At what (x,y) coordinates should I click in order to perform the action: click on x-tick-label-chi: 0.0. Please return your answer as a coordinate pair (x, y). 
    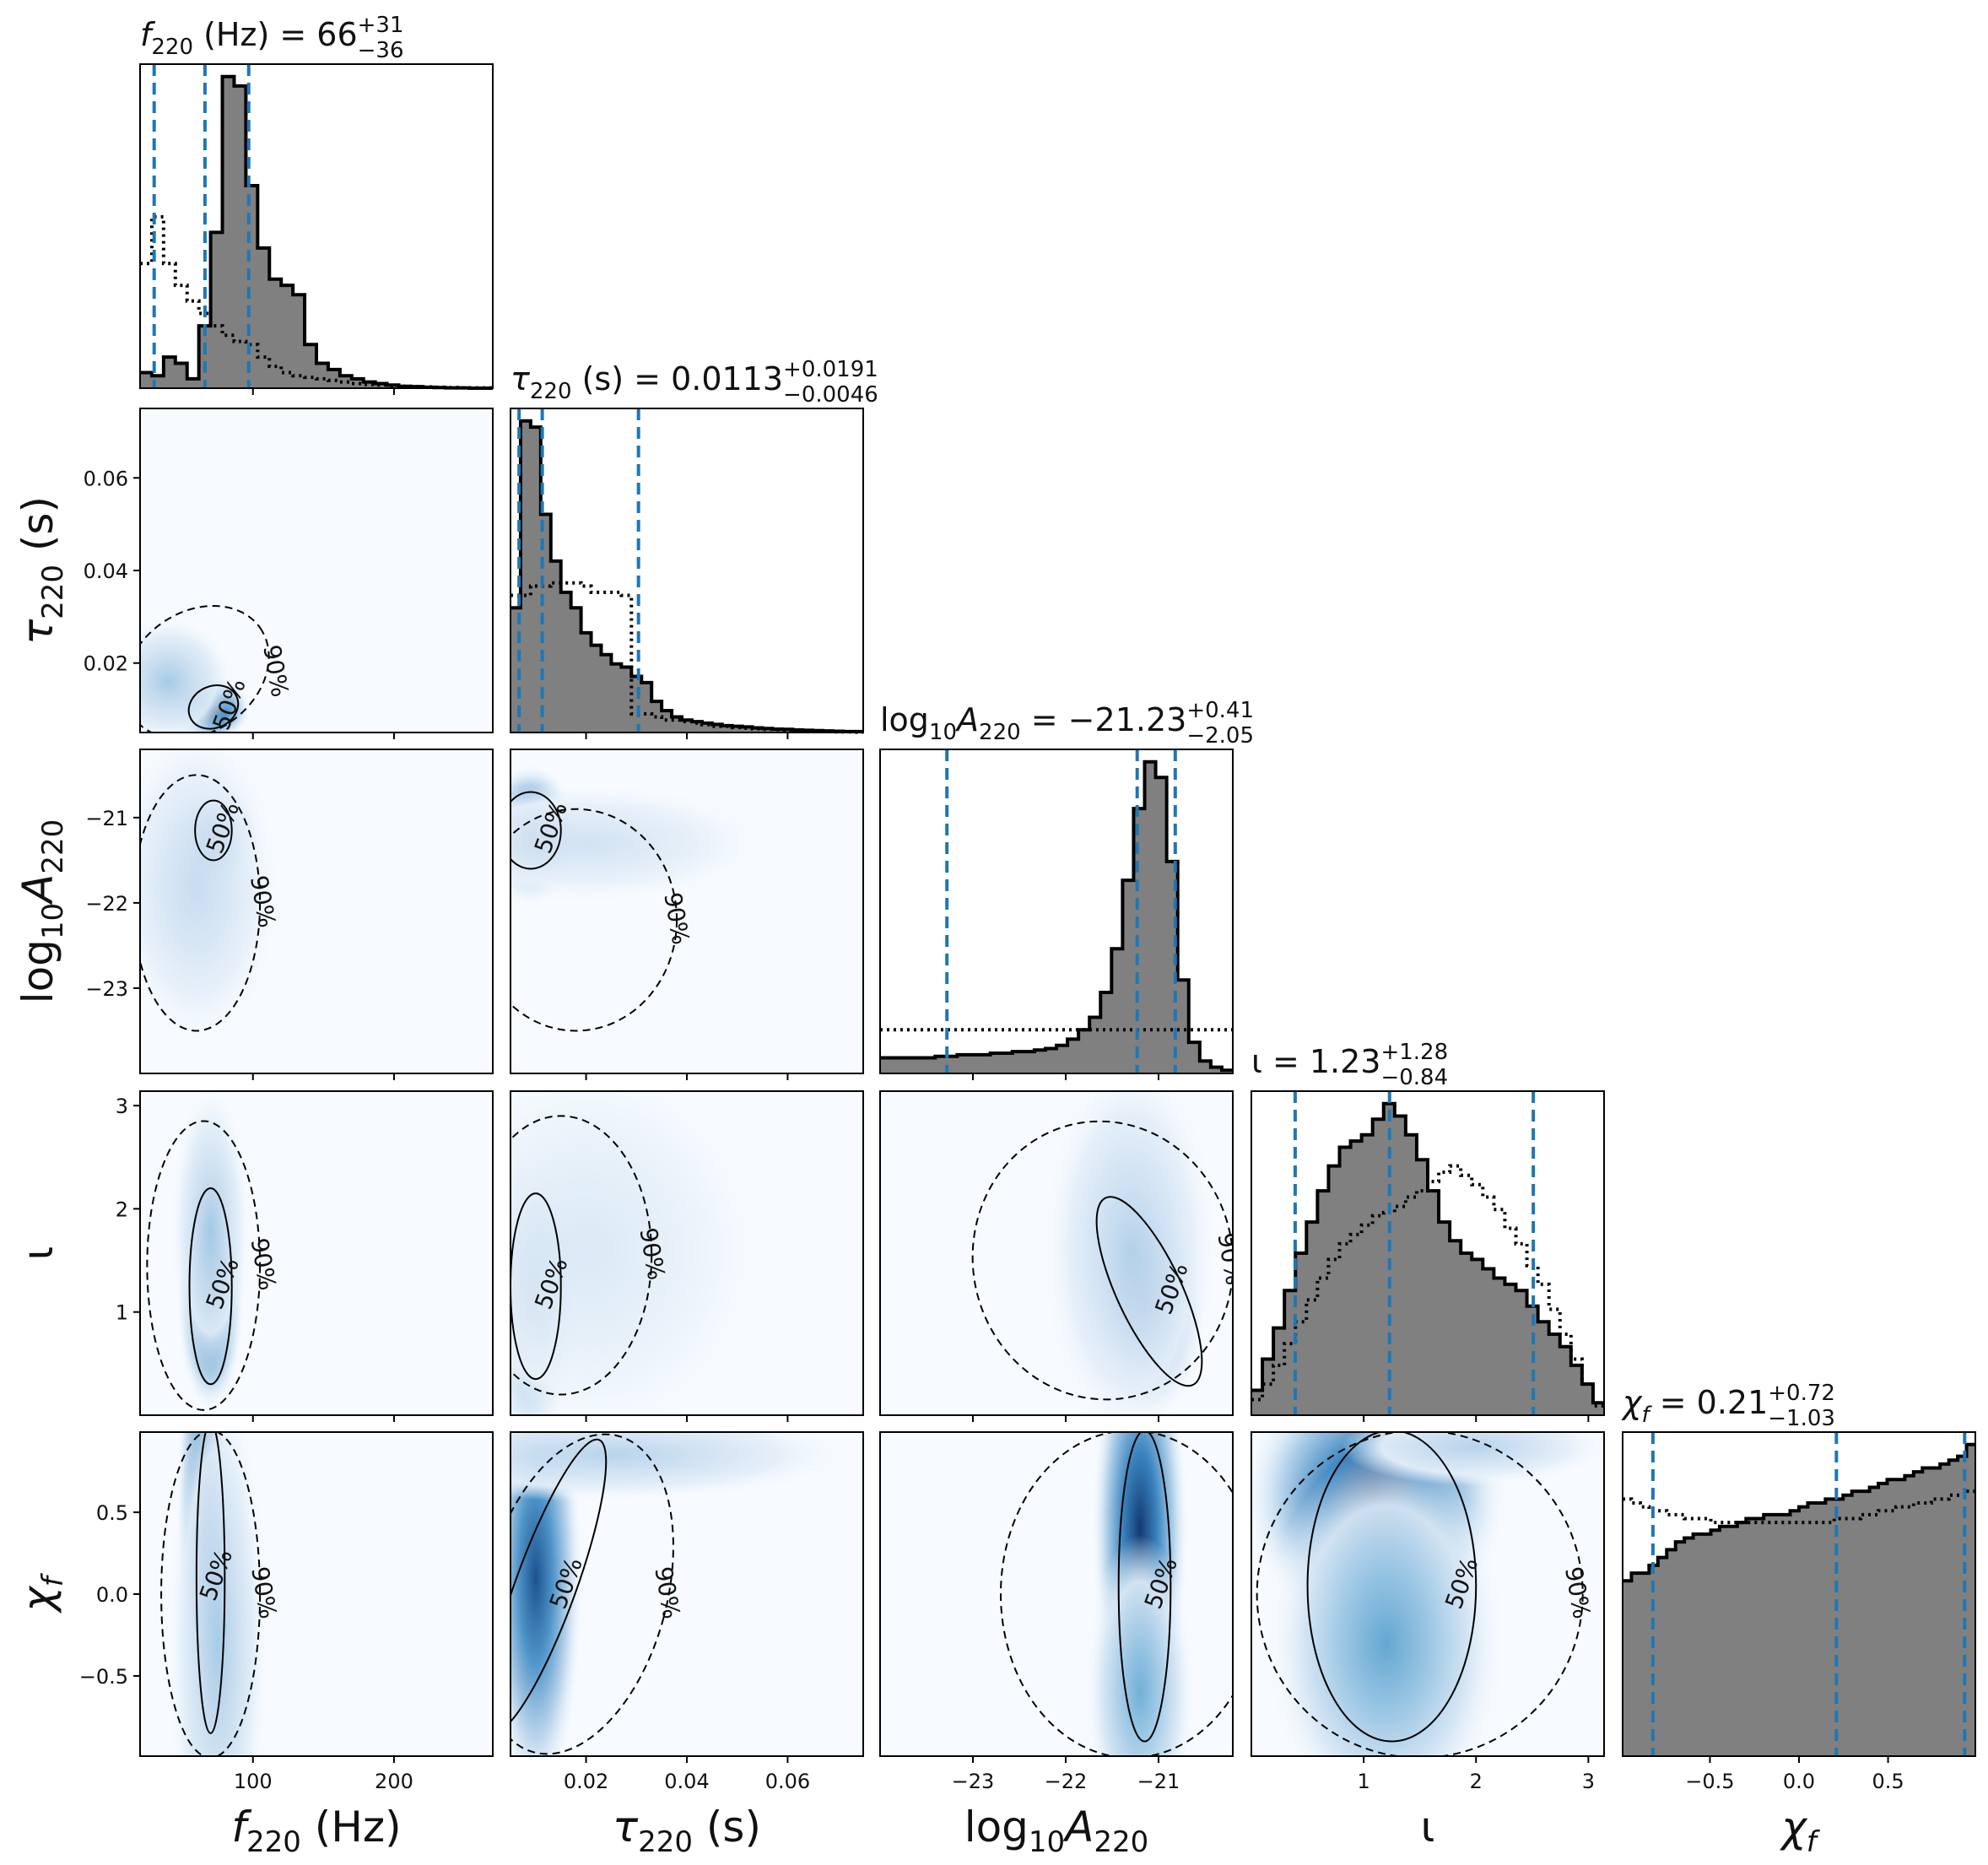
    Looking at the image, I should click on (1799, 1781).